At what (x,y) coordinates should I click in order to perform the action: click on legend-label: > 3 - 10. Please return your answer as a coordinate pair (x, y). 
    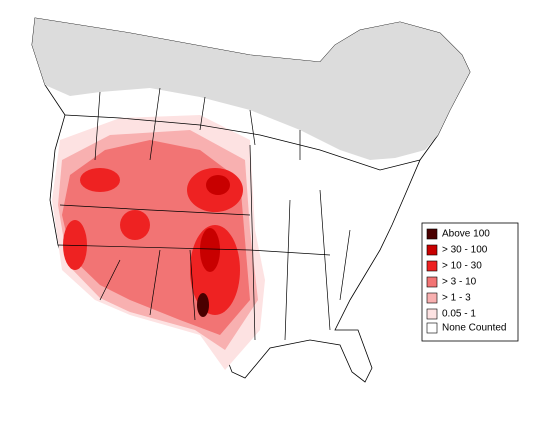
    Looking at the image, I should click on (459, 282).